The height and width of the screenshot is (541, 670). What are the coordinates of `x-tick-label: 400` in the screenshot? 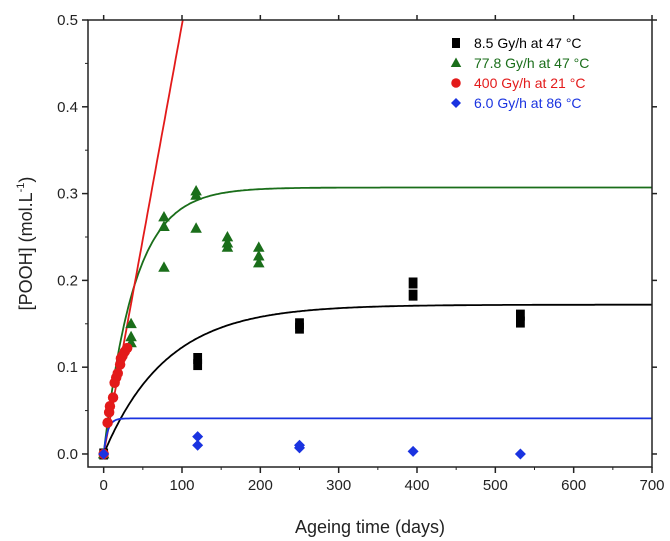 It's located at (416, 485).